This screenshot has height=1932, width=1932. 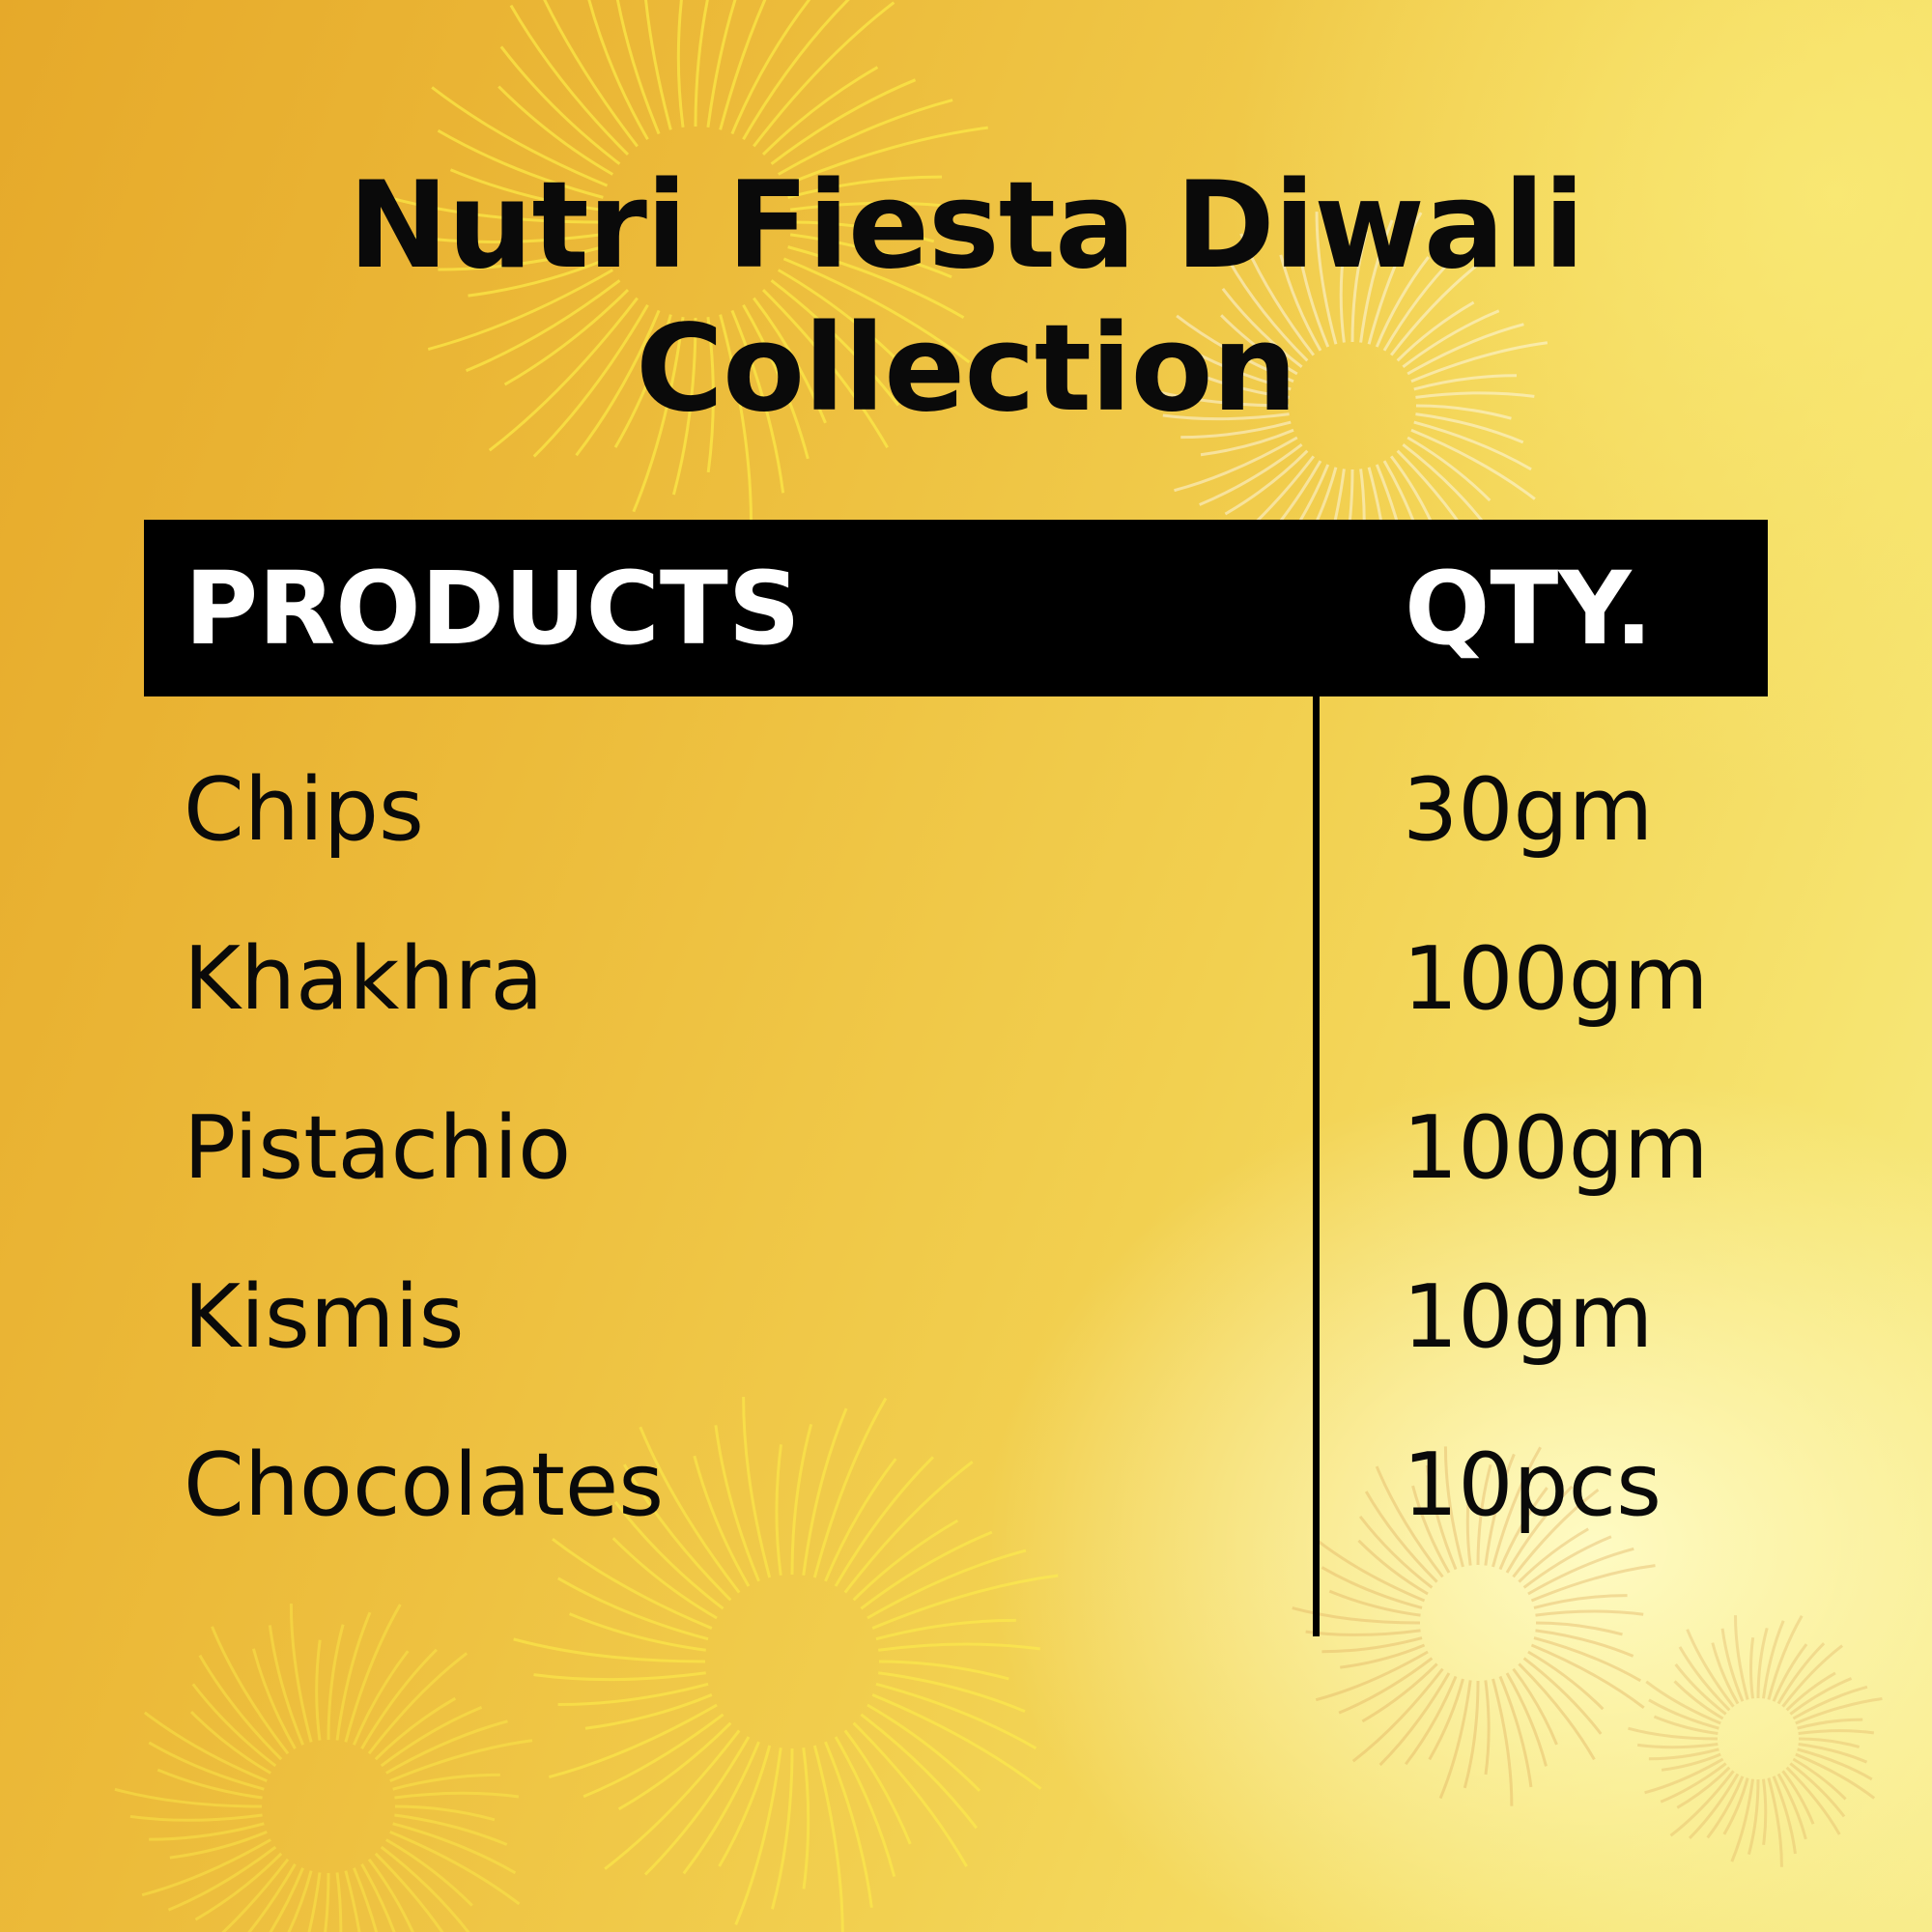 I want to click on page-title: Nutri Fiesta Diwali Collection, so click(x=966, y=297).